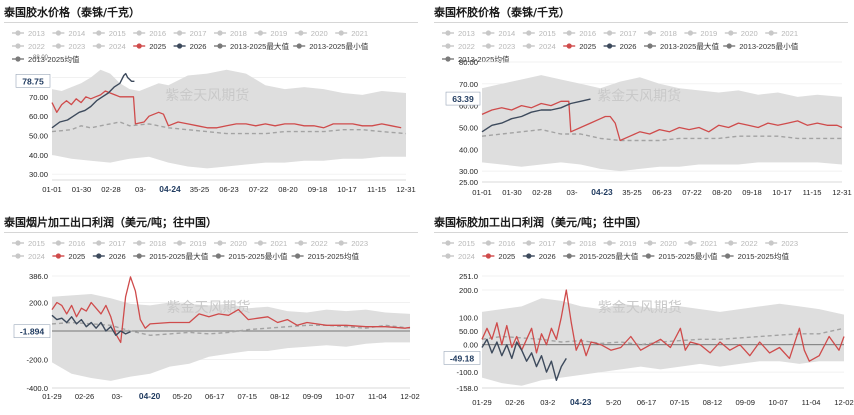 The image size is (854, 415). What do you see at coordinates (641, 22) in the screenshot?
I see `title-divider` at bounding box center [641, 22].